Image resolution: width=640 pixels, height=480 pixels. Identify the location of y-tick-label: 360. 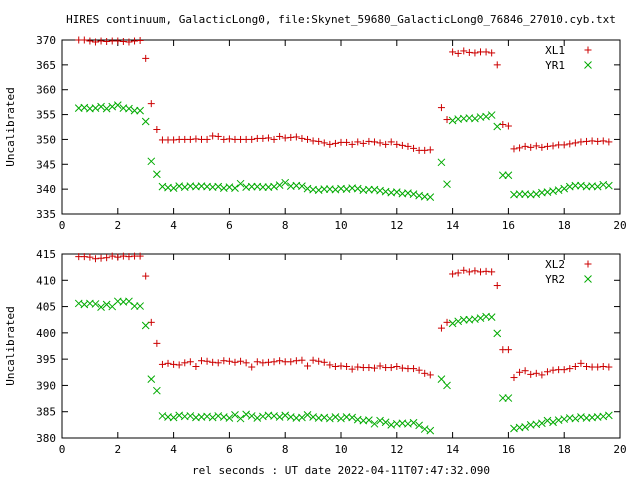
(46, 90).